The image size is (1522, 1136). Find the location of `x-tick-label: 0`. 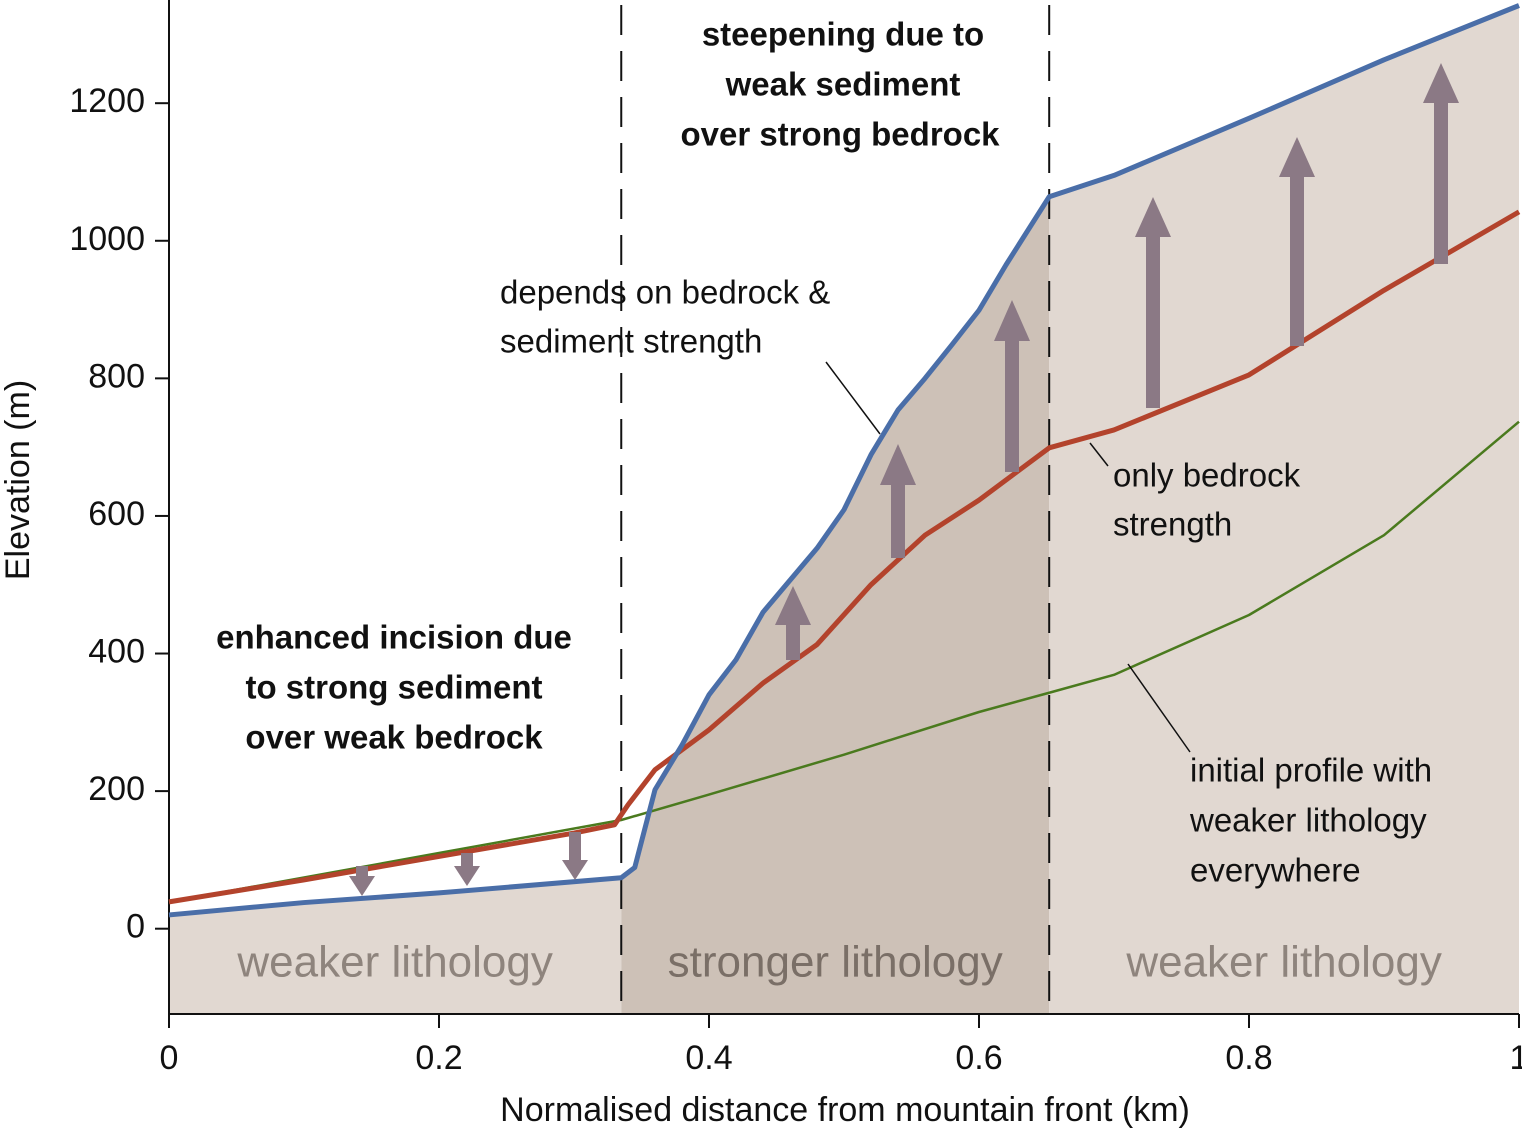

x-tick-label: 0 is located at coordinates (169, 1058).